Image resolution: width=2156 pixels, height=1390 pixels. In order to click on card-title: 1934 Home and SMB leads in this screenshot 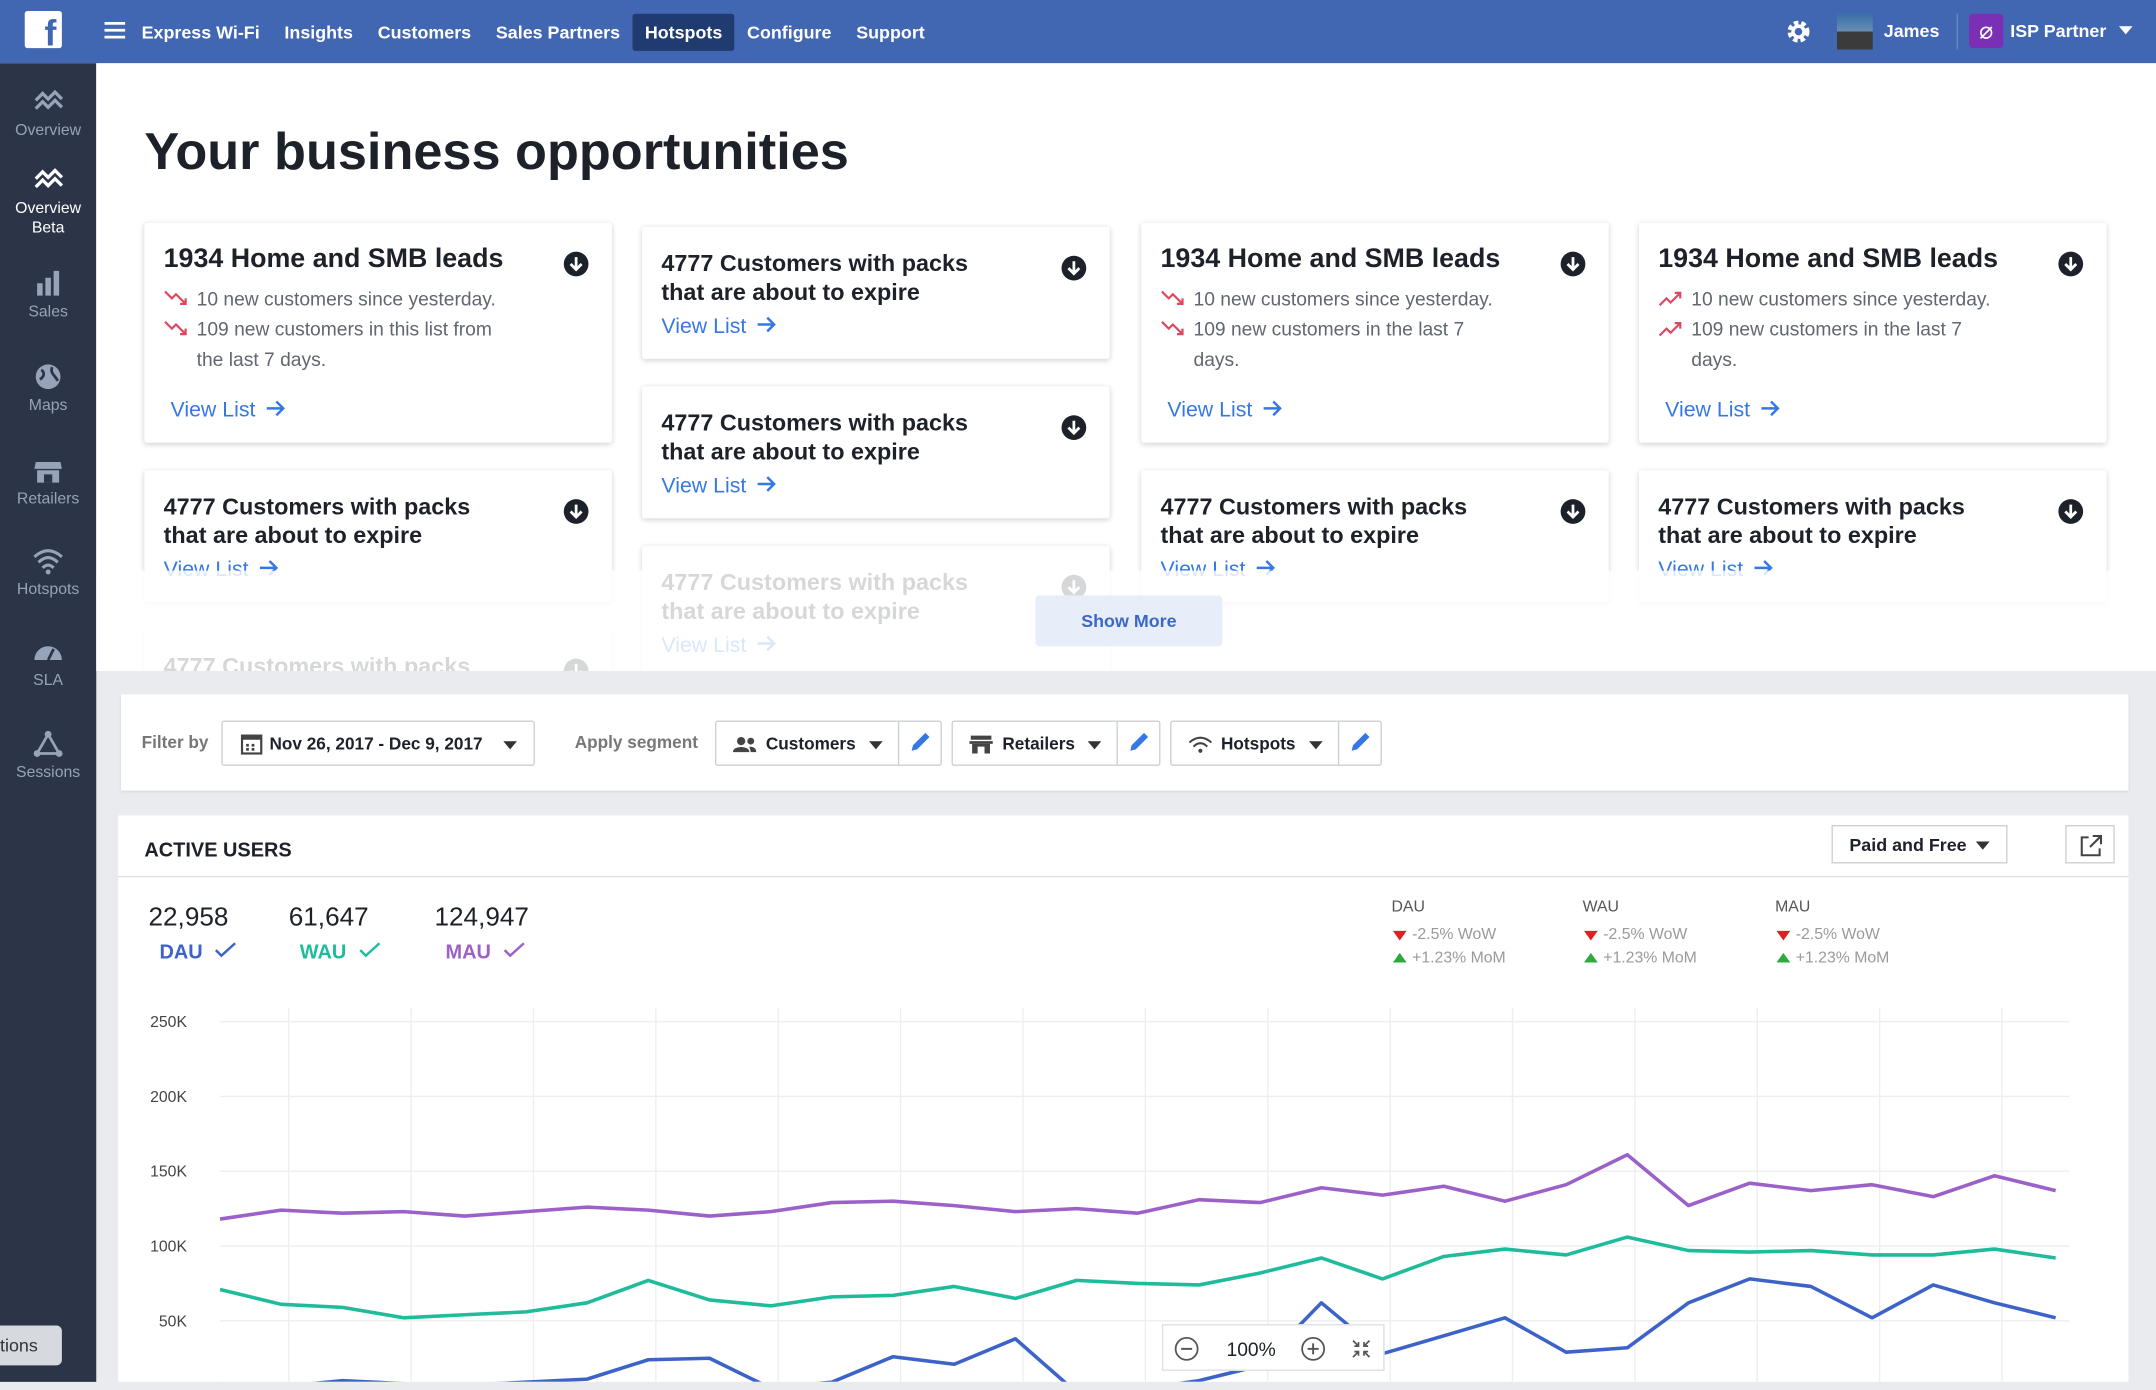, I will do `click(333, 258)`.